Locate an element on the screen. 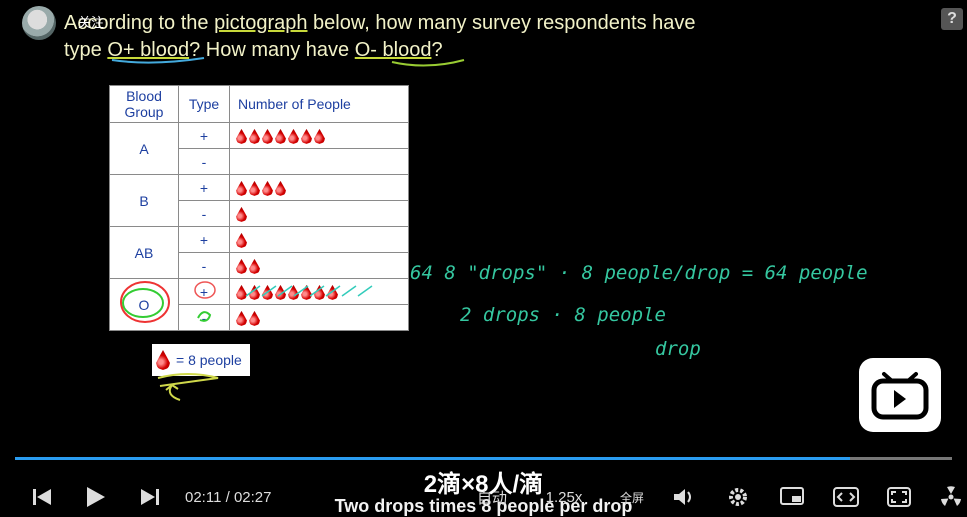 The image size is (967, 517). bilibili-logo is located at coordinates (900, 395).